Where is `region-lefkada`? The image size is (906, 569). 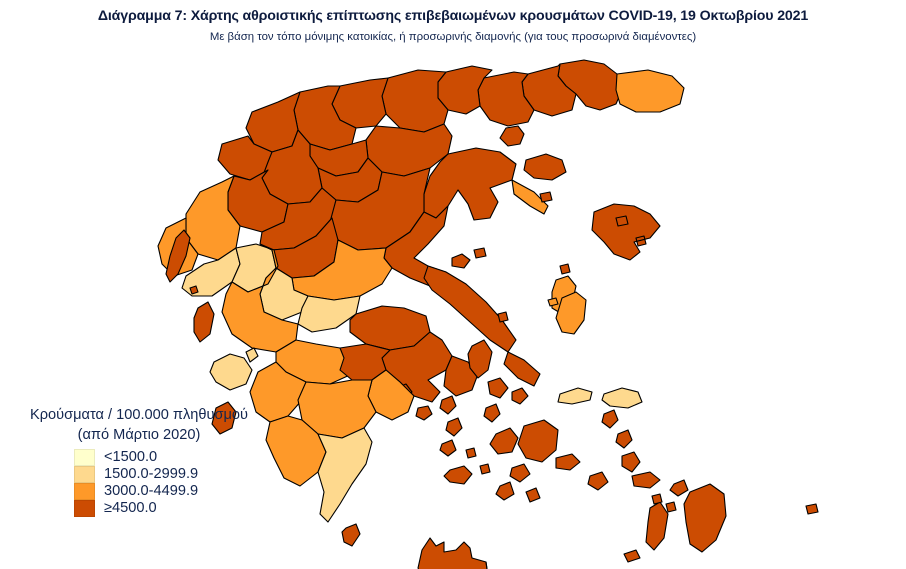
region-lefkada is located at coordinates (204, 322).